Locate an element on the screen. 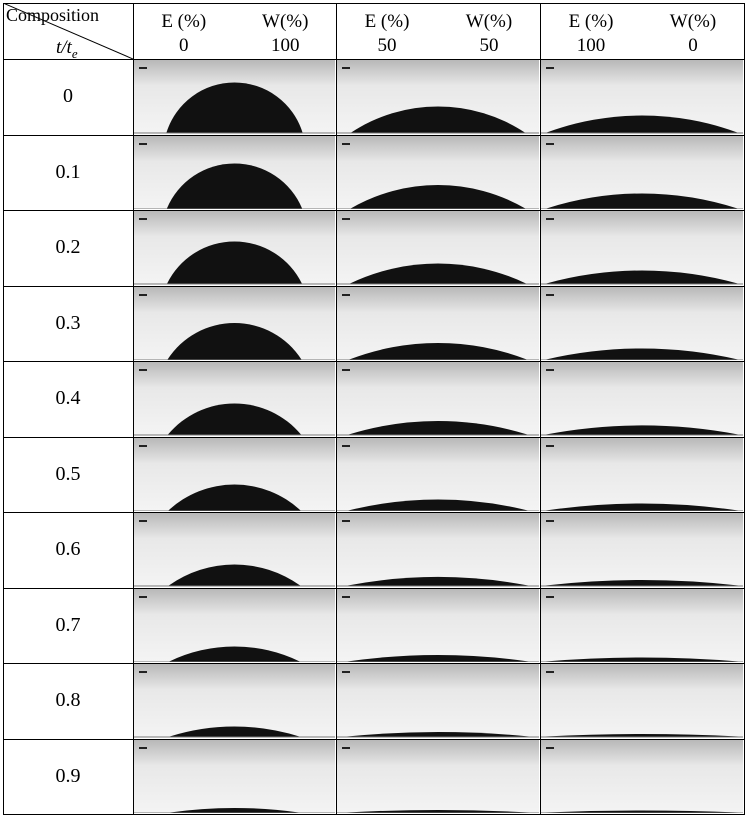 This screenshot has height=818, width=747. time-ratio-row-label: 0.7 is located at coordinates (68, 624).